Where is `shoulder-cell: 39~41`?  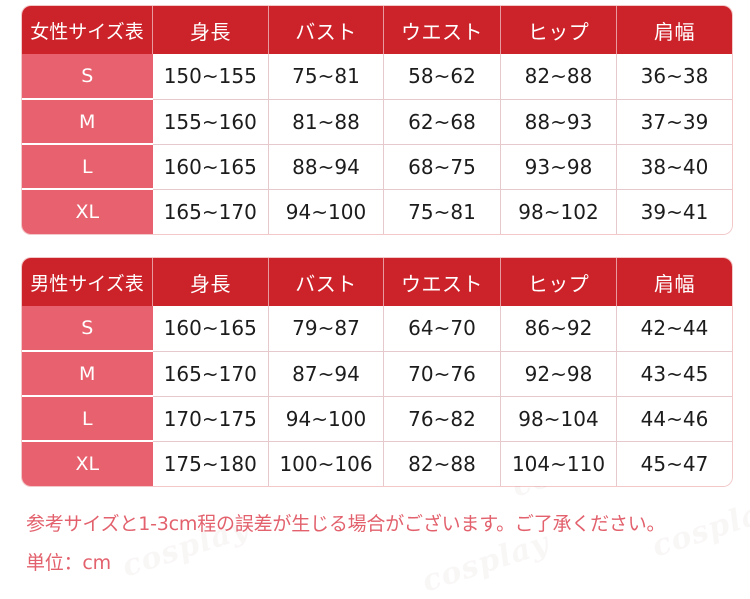 shoulder-cell: 39~41 is located at coordinates (674, 211).